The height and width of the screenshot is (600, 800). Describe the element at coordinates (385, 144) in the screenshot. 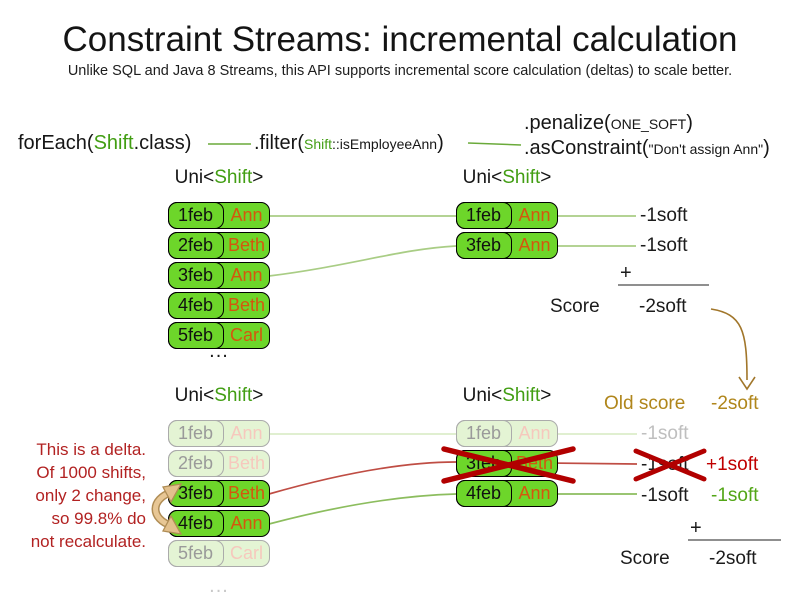

I see `code-text: ::isEmployeeAnn` at that location.